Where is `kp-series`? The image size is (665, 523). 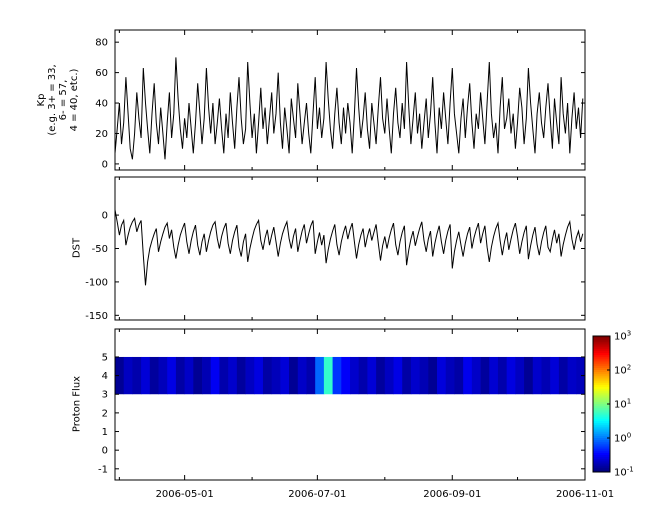
kp-series is located at coordinates (349, 108).